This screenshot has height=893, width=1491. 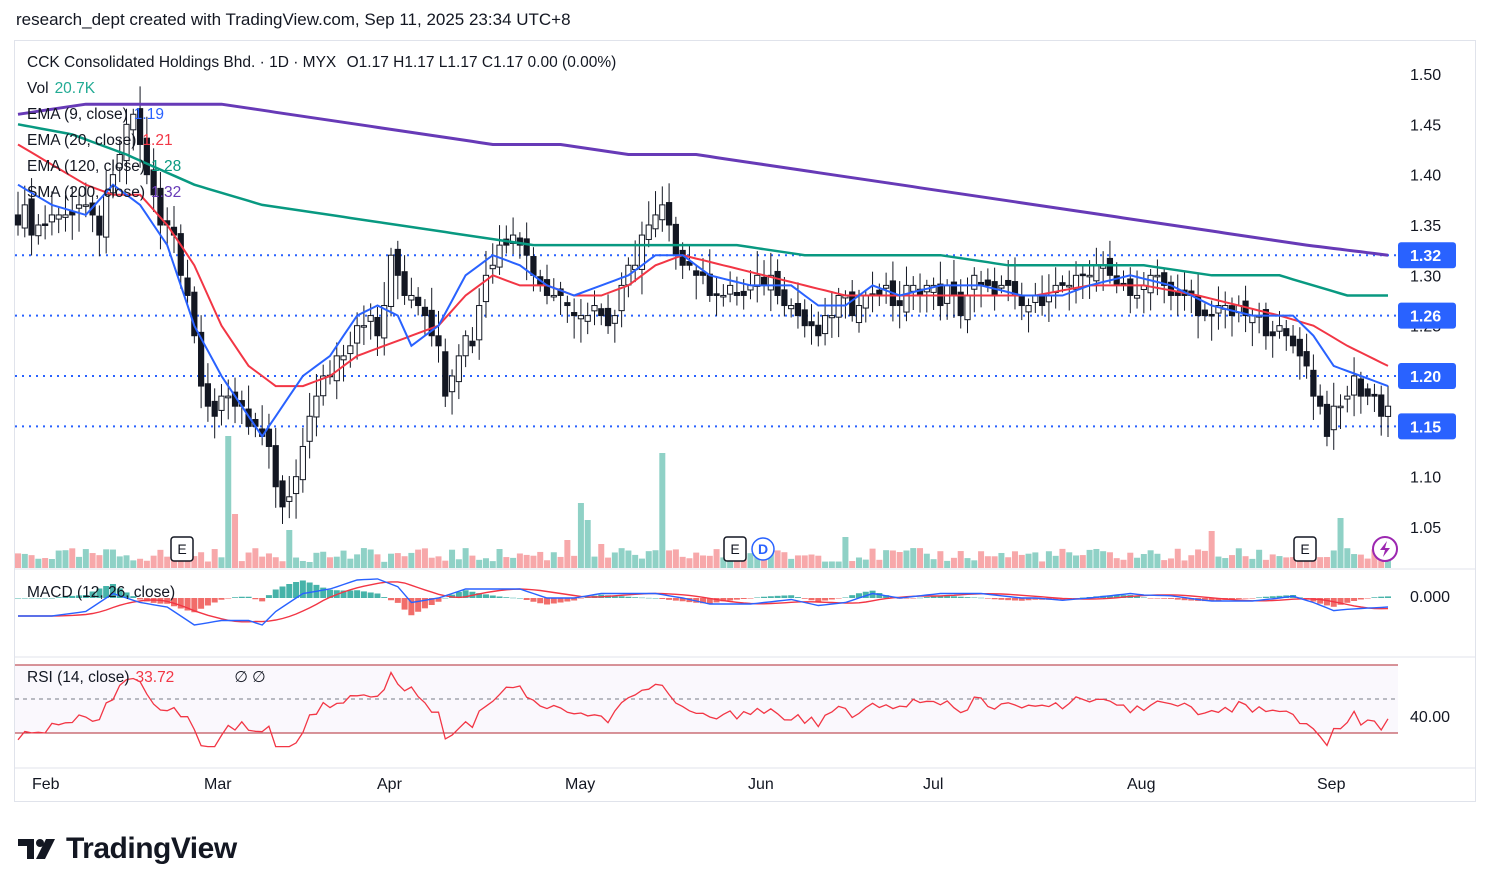 I want to click on earnings-marker, so click(x=1305, y=549).